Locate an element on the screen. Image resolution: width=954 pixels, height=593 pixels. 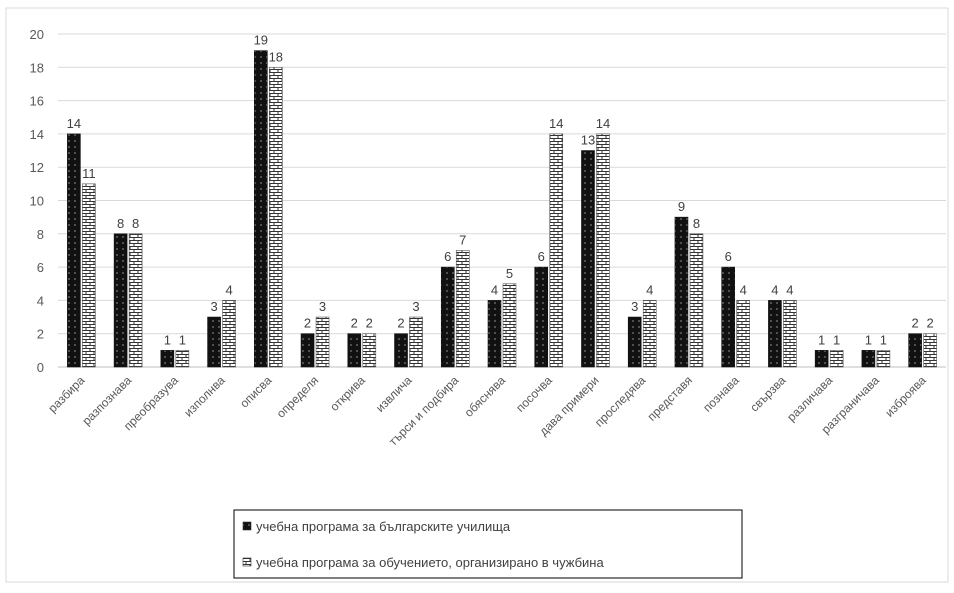
y-tick-label: 4 is located at coordinates (40, 300).